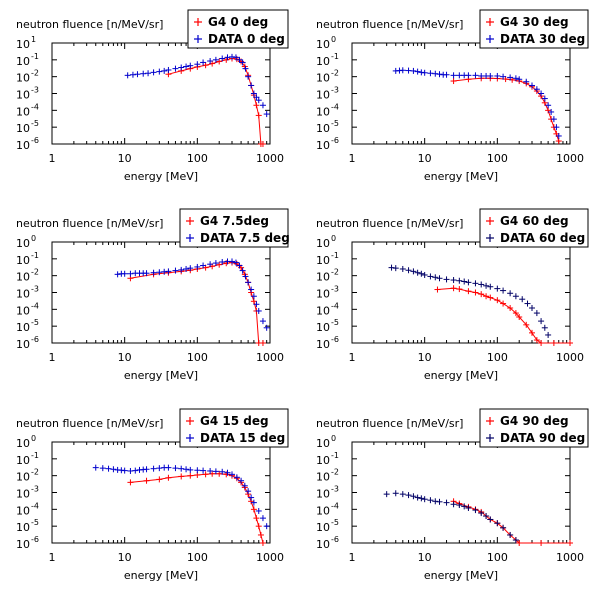 This screenshot has width=600, height=600. Describe the element at coordinates (35, 322) in the screenshot. I see `y-tick-exponent: -5` at that location.